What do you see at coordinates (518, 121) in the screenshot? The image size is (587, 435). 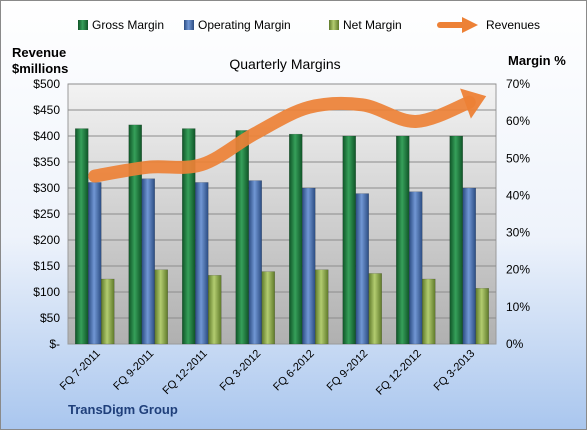 I see `right-tick-label: 60%` at bounding box center [518, 121].